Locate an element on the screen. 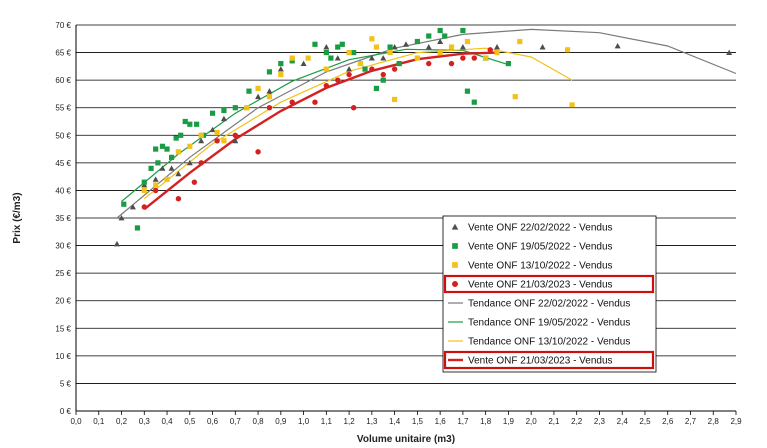  x-tick-label: 1,3 is located at coordinates (372, 421).